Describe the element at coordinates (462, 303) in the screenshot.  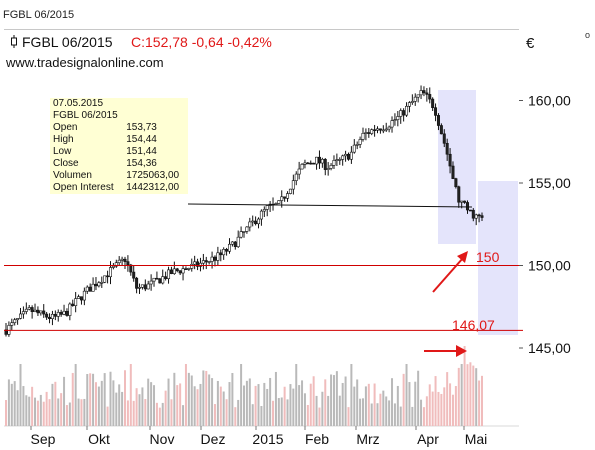
I see `annotations: 150 146,07` at that location.